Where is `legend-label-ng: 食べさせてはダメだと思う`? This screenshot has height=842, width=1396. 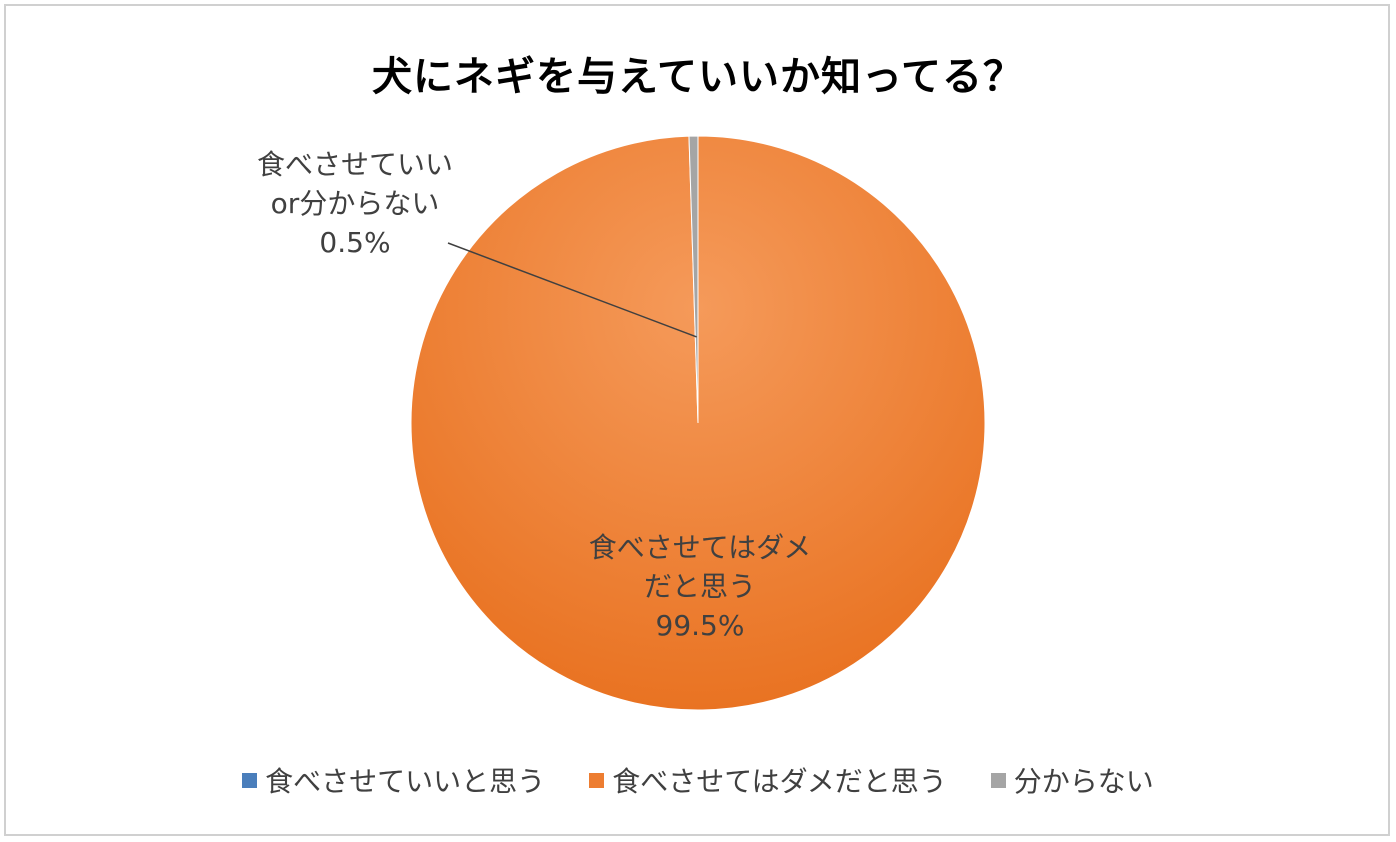
legend-label-ng: 食べさせてはダメだと思う is located at coordinates (779, 781).